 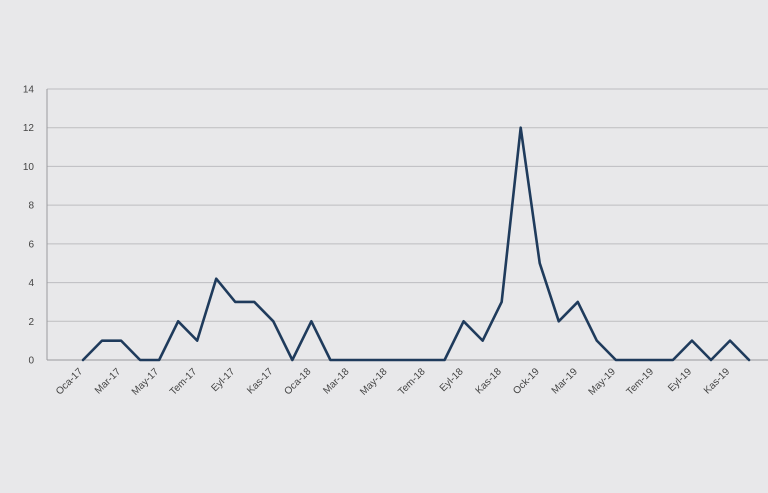 What do you see at coordinates (31, 206) in the screenshot?
I see `y-tick-label: 8` at bounding box center [31, 206].